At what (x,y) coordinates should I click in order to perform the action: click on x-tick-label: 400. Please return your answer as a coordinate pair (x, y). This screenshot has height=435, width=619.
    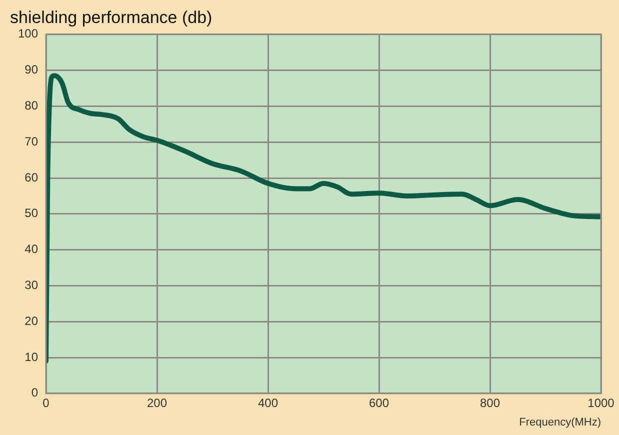
    Looking at the image, I should click on (268, 403).